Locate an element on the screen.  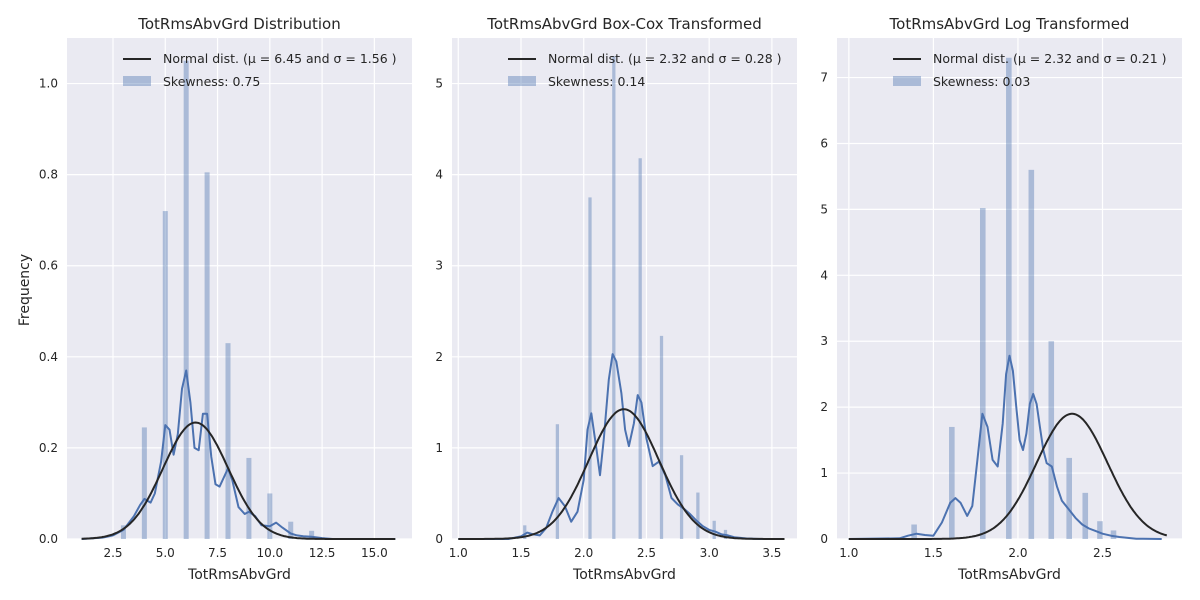
x-tick-label: 12.5 is located at coordinates (322, 553).